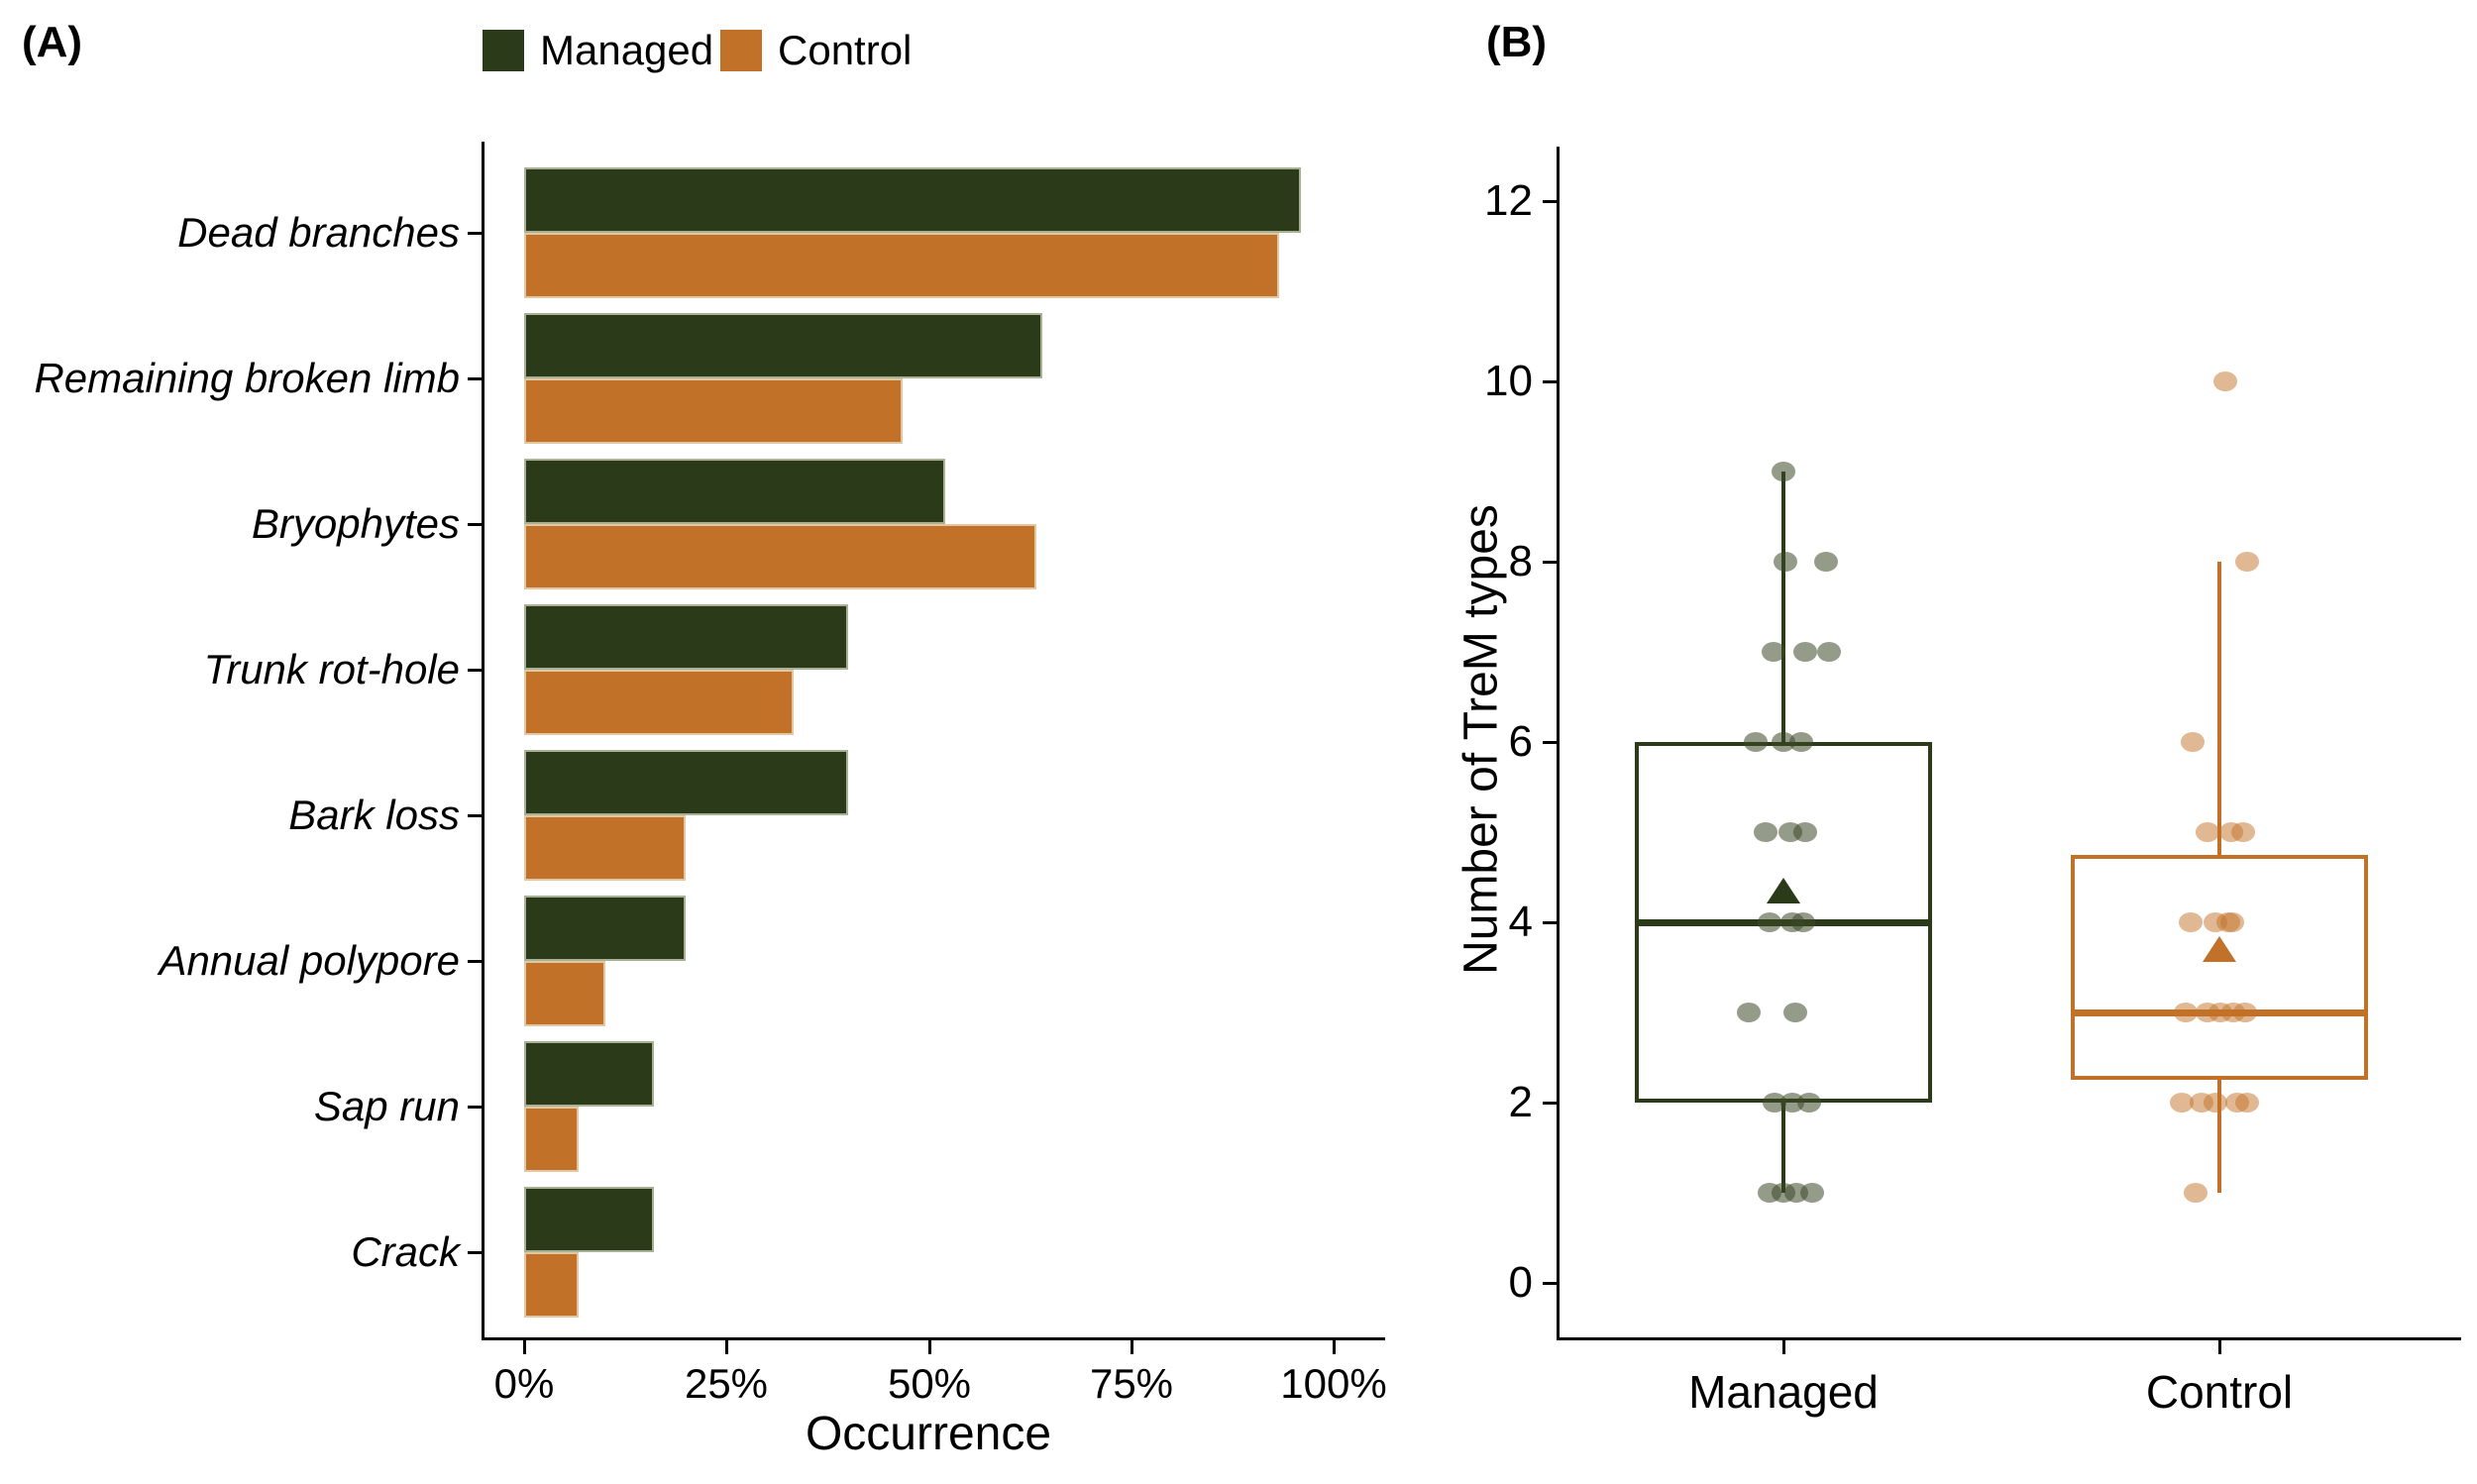  Describe the element at coordinates (1521, 922) in the screenshot. I see `y-tick-label-b: 4` at that location.